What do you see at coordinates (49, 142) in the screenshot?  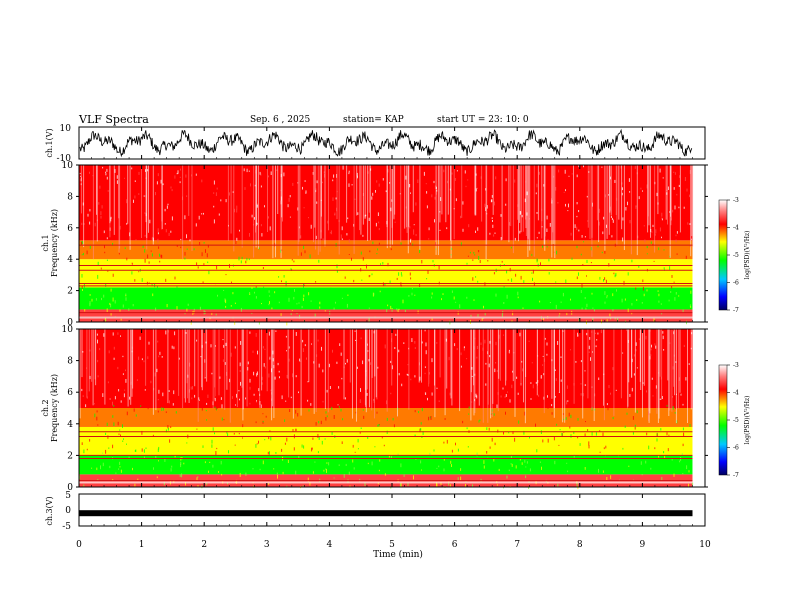 I see `ch1-voltage-ylabel: ch.1(V)` at bounding box center [49, 142].